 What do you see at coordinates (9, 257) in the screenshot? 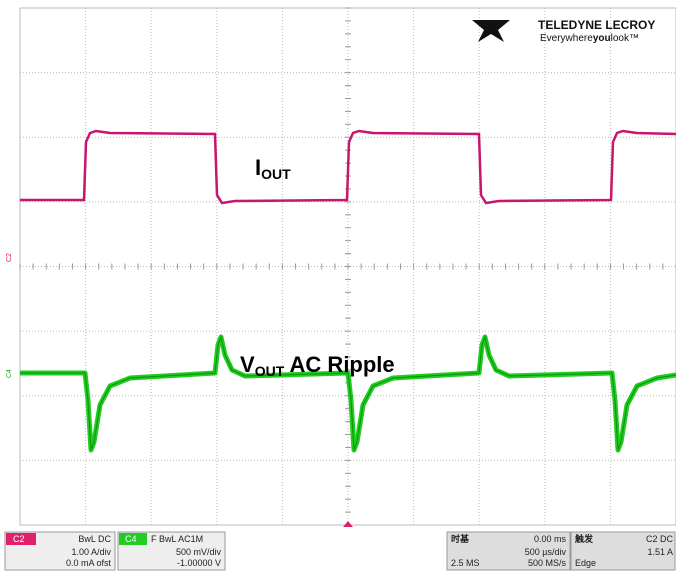
I see `c2-marker: C2` at bounding box center [9, 257].